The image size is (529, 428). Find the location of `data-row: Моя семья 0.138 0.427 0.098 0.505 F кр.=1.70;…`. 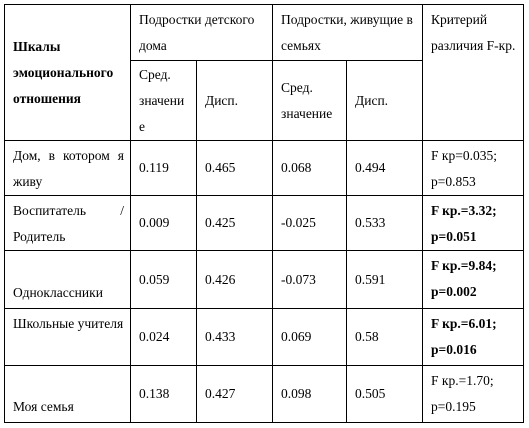

data-row: Моя семья 0.138 0.427 0.098 0.505 F кр.=1.70;… is located at coordinates (264, 394).